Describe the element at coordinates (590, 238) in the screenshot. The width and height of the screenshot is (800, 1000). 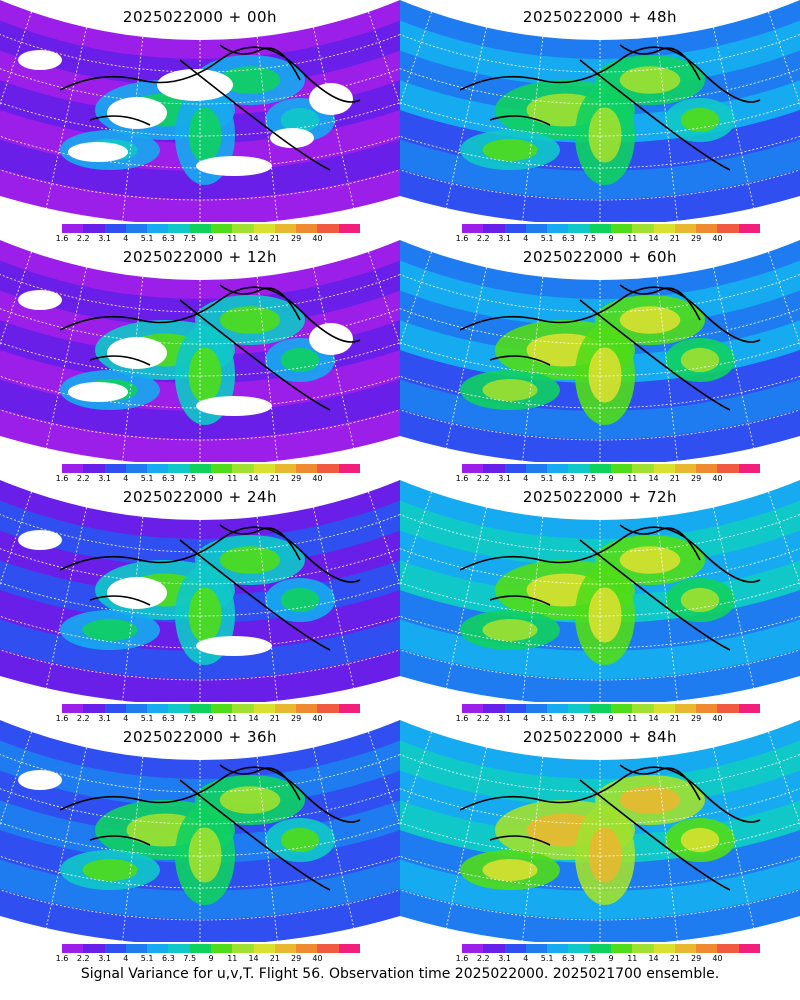
I see `colorbar-label: 7.5` at that location.